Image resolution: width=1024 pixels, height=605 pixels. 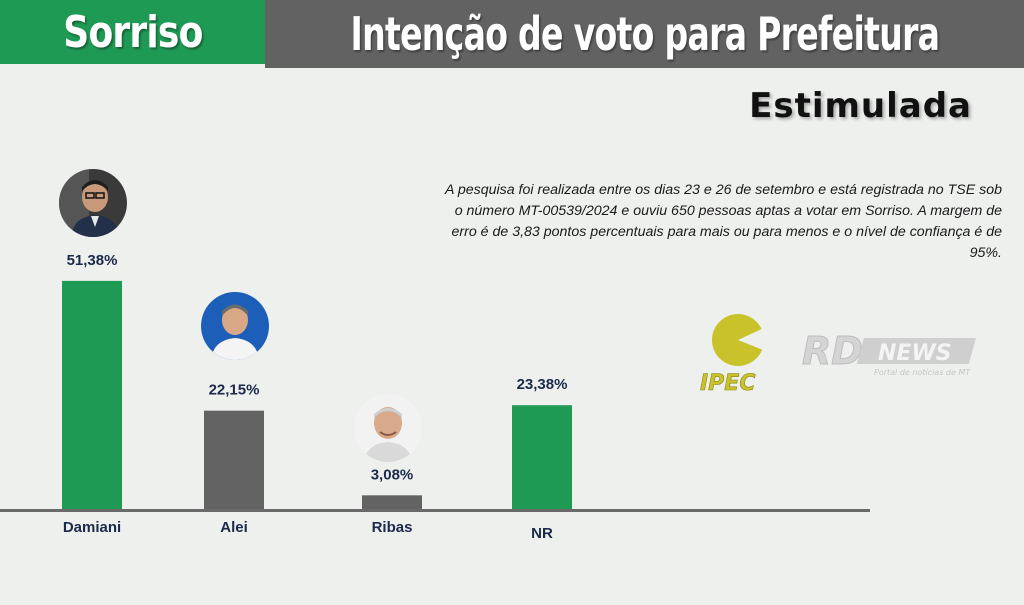 I want to click on rdnews-logo: RD NEWS Portal de notícias de MT, so click(x=889, y=353).